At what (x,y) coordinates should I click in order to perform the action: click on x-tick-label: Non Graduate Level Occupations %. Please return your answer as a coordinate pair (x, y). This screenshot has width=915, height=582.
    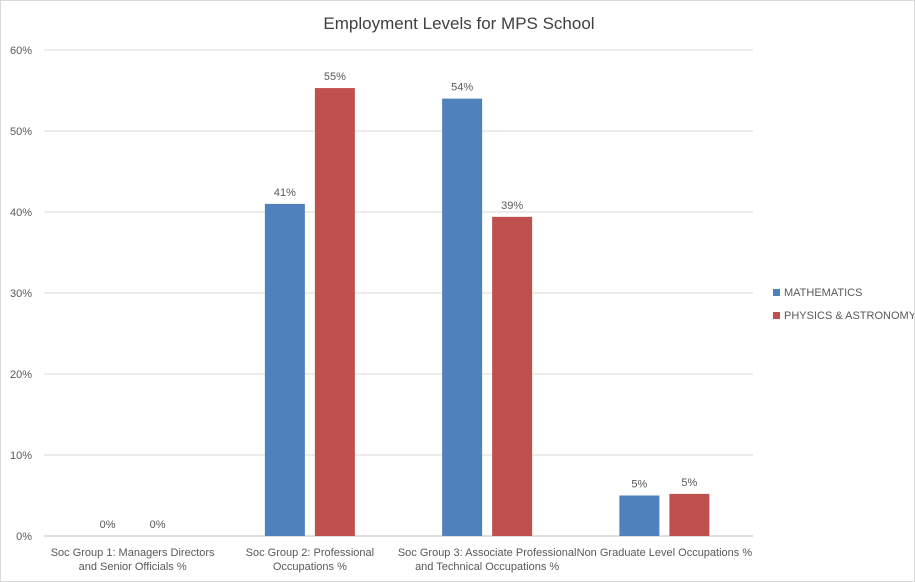
    Looking at the image, I should click on (665, 553).